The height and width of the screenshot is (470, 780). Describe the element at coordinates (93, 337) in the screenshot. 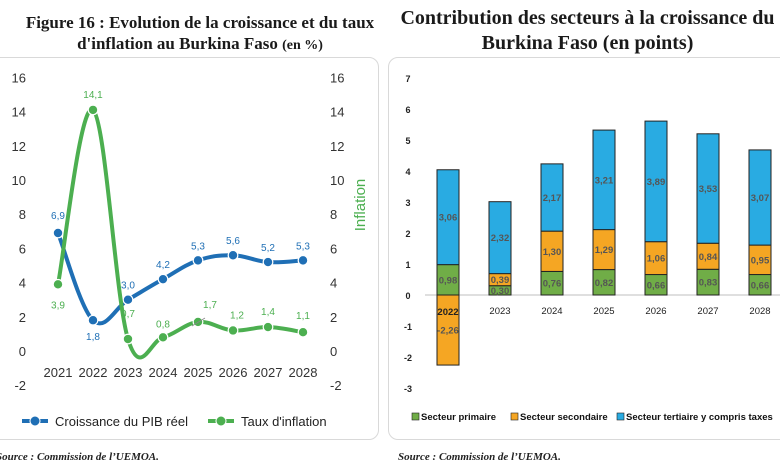

I see `growth-data-label: 1,8` at that location.